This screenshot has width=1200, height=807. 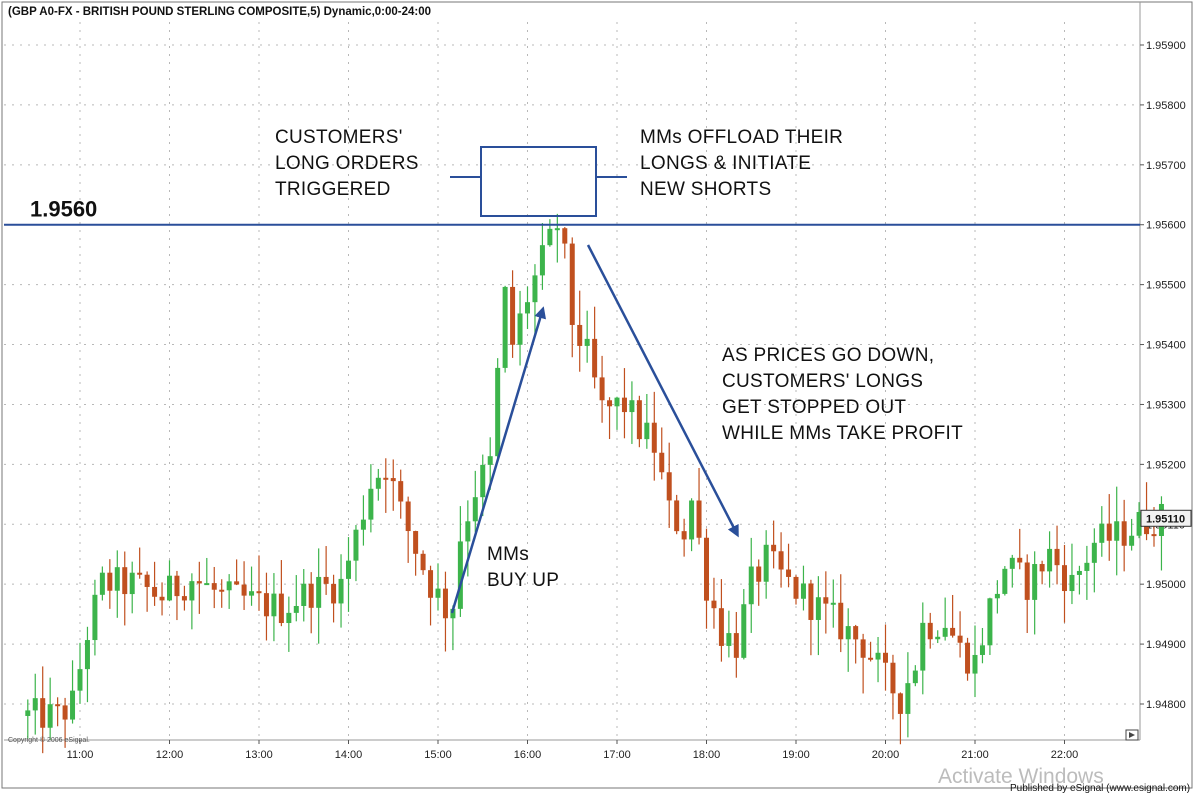 I want to click on sell-down-arrow-icon, so click(x=662, y=391).